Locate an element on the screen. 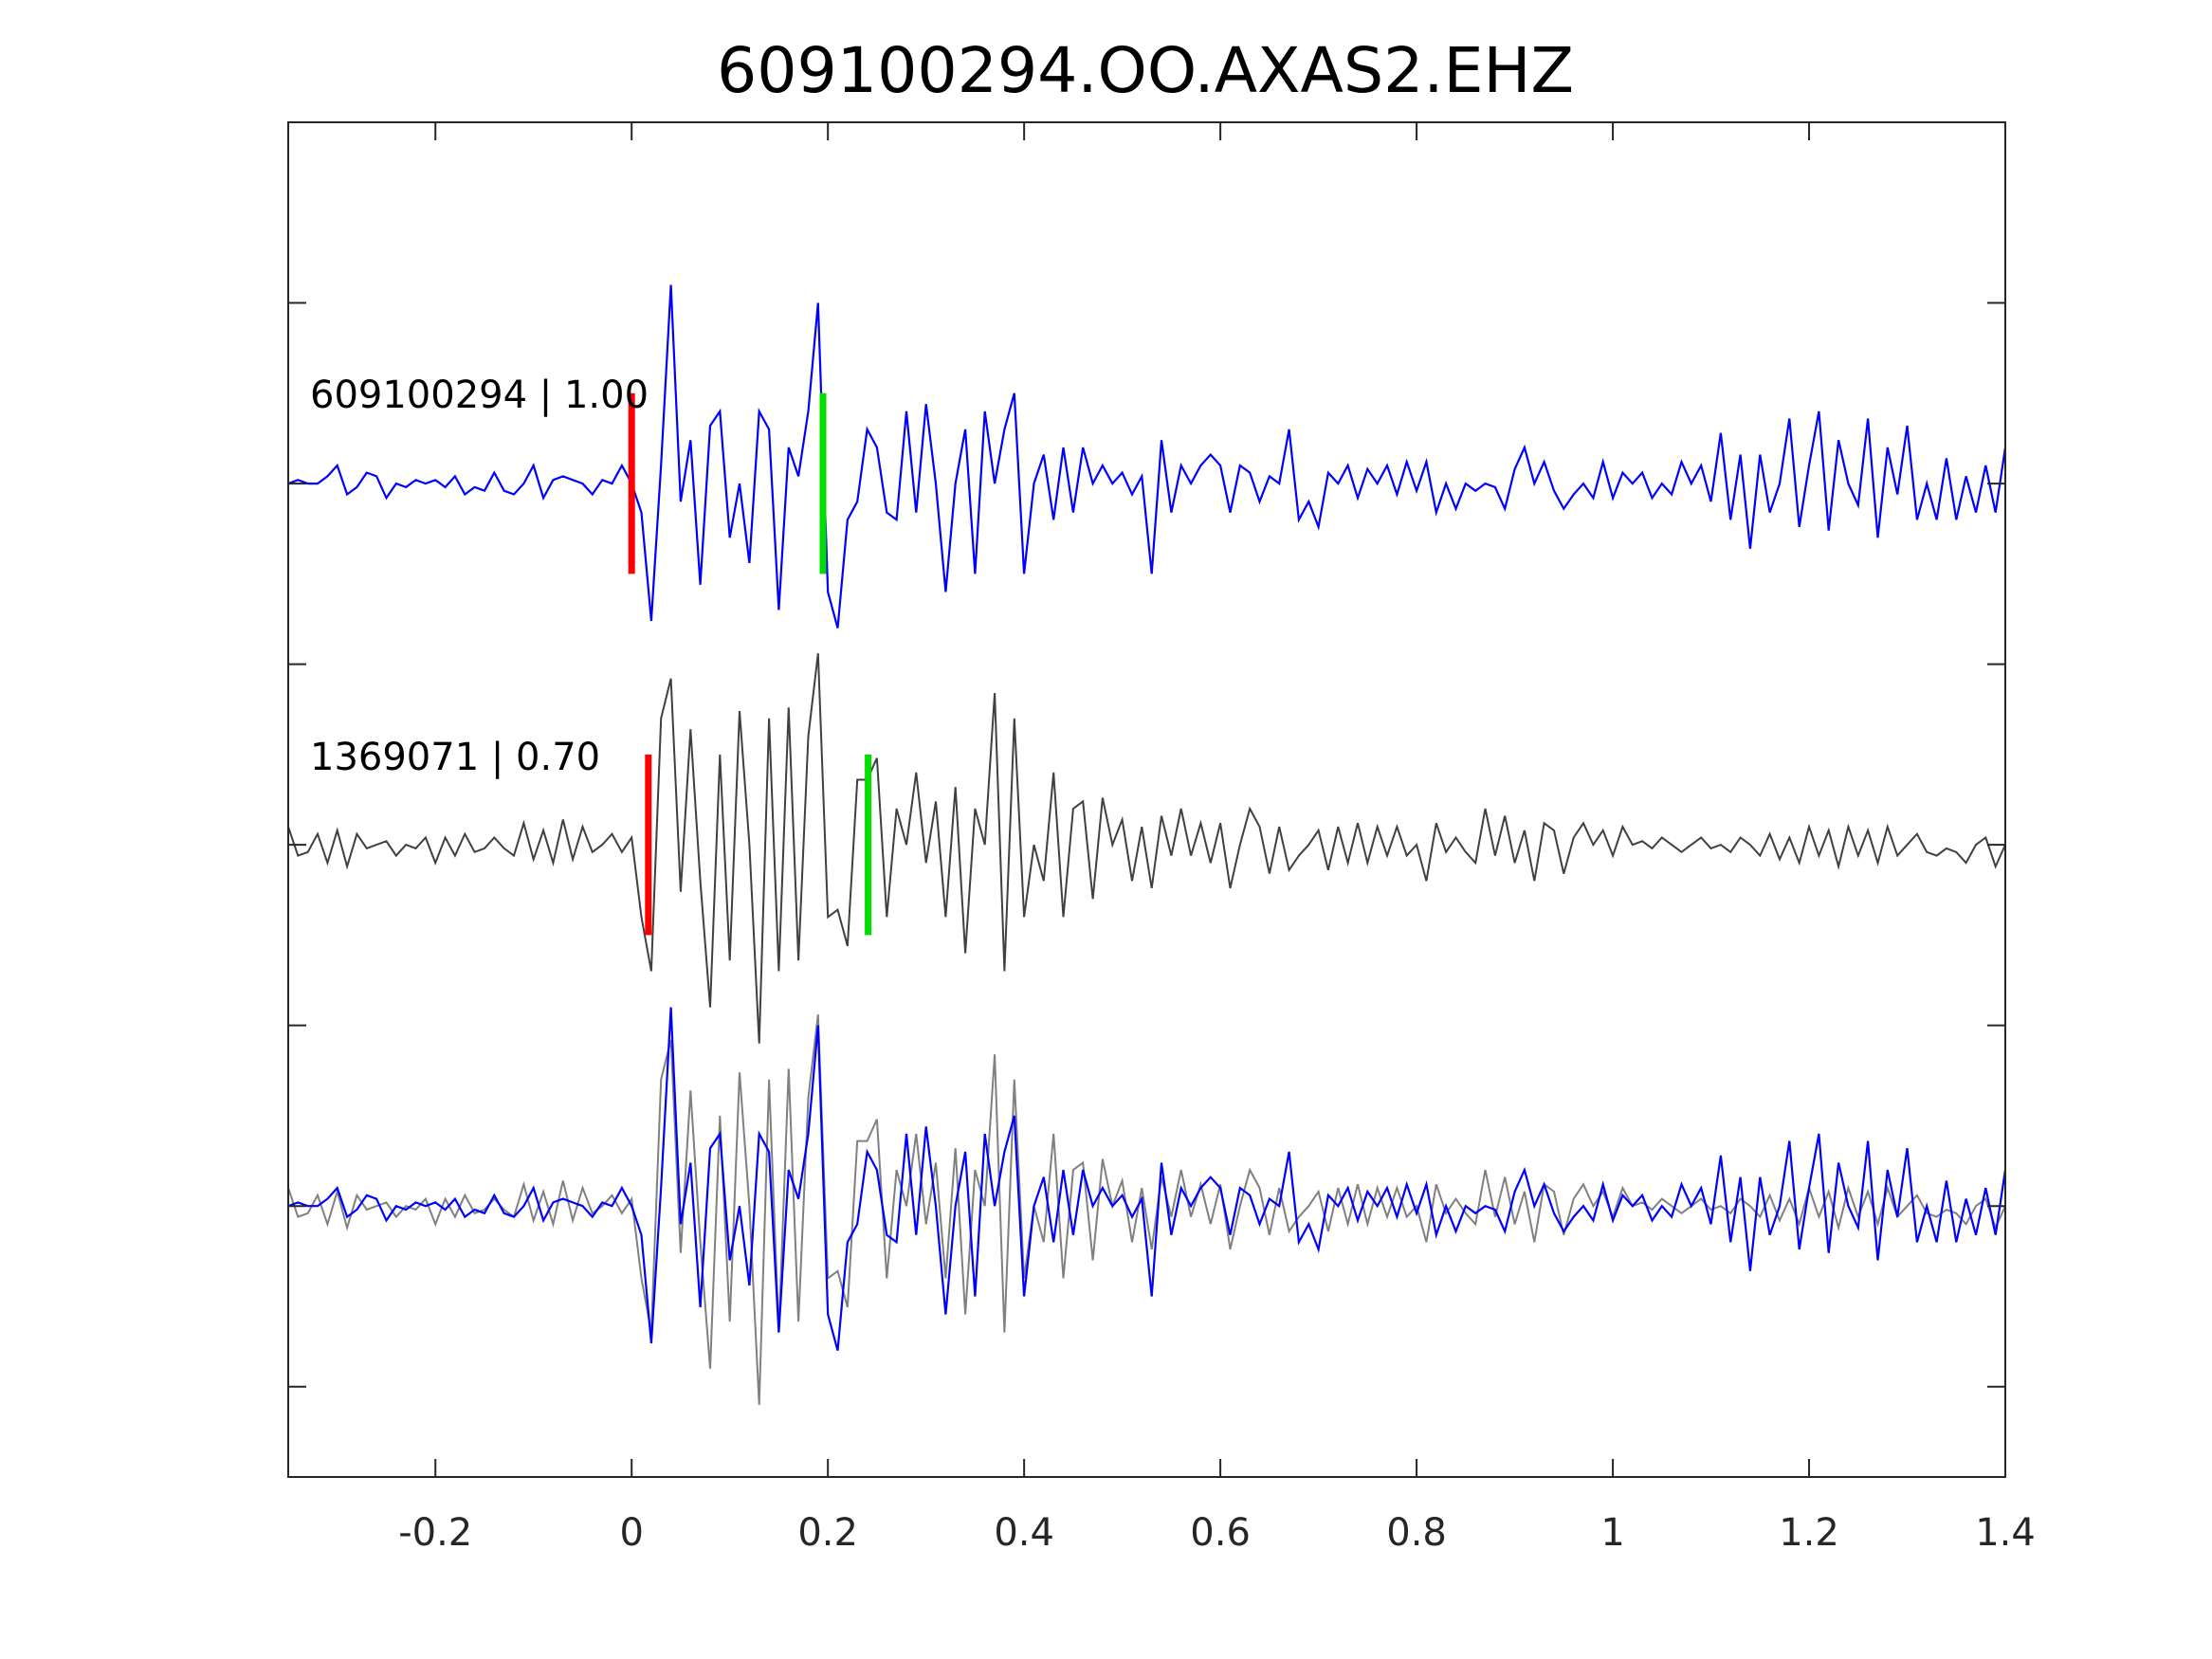 The width and height of the screenshot is (2212, 1659). x-tick-label: 1 is located at coordinates (1612, 1533).